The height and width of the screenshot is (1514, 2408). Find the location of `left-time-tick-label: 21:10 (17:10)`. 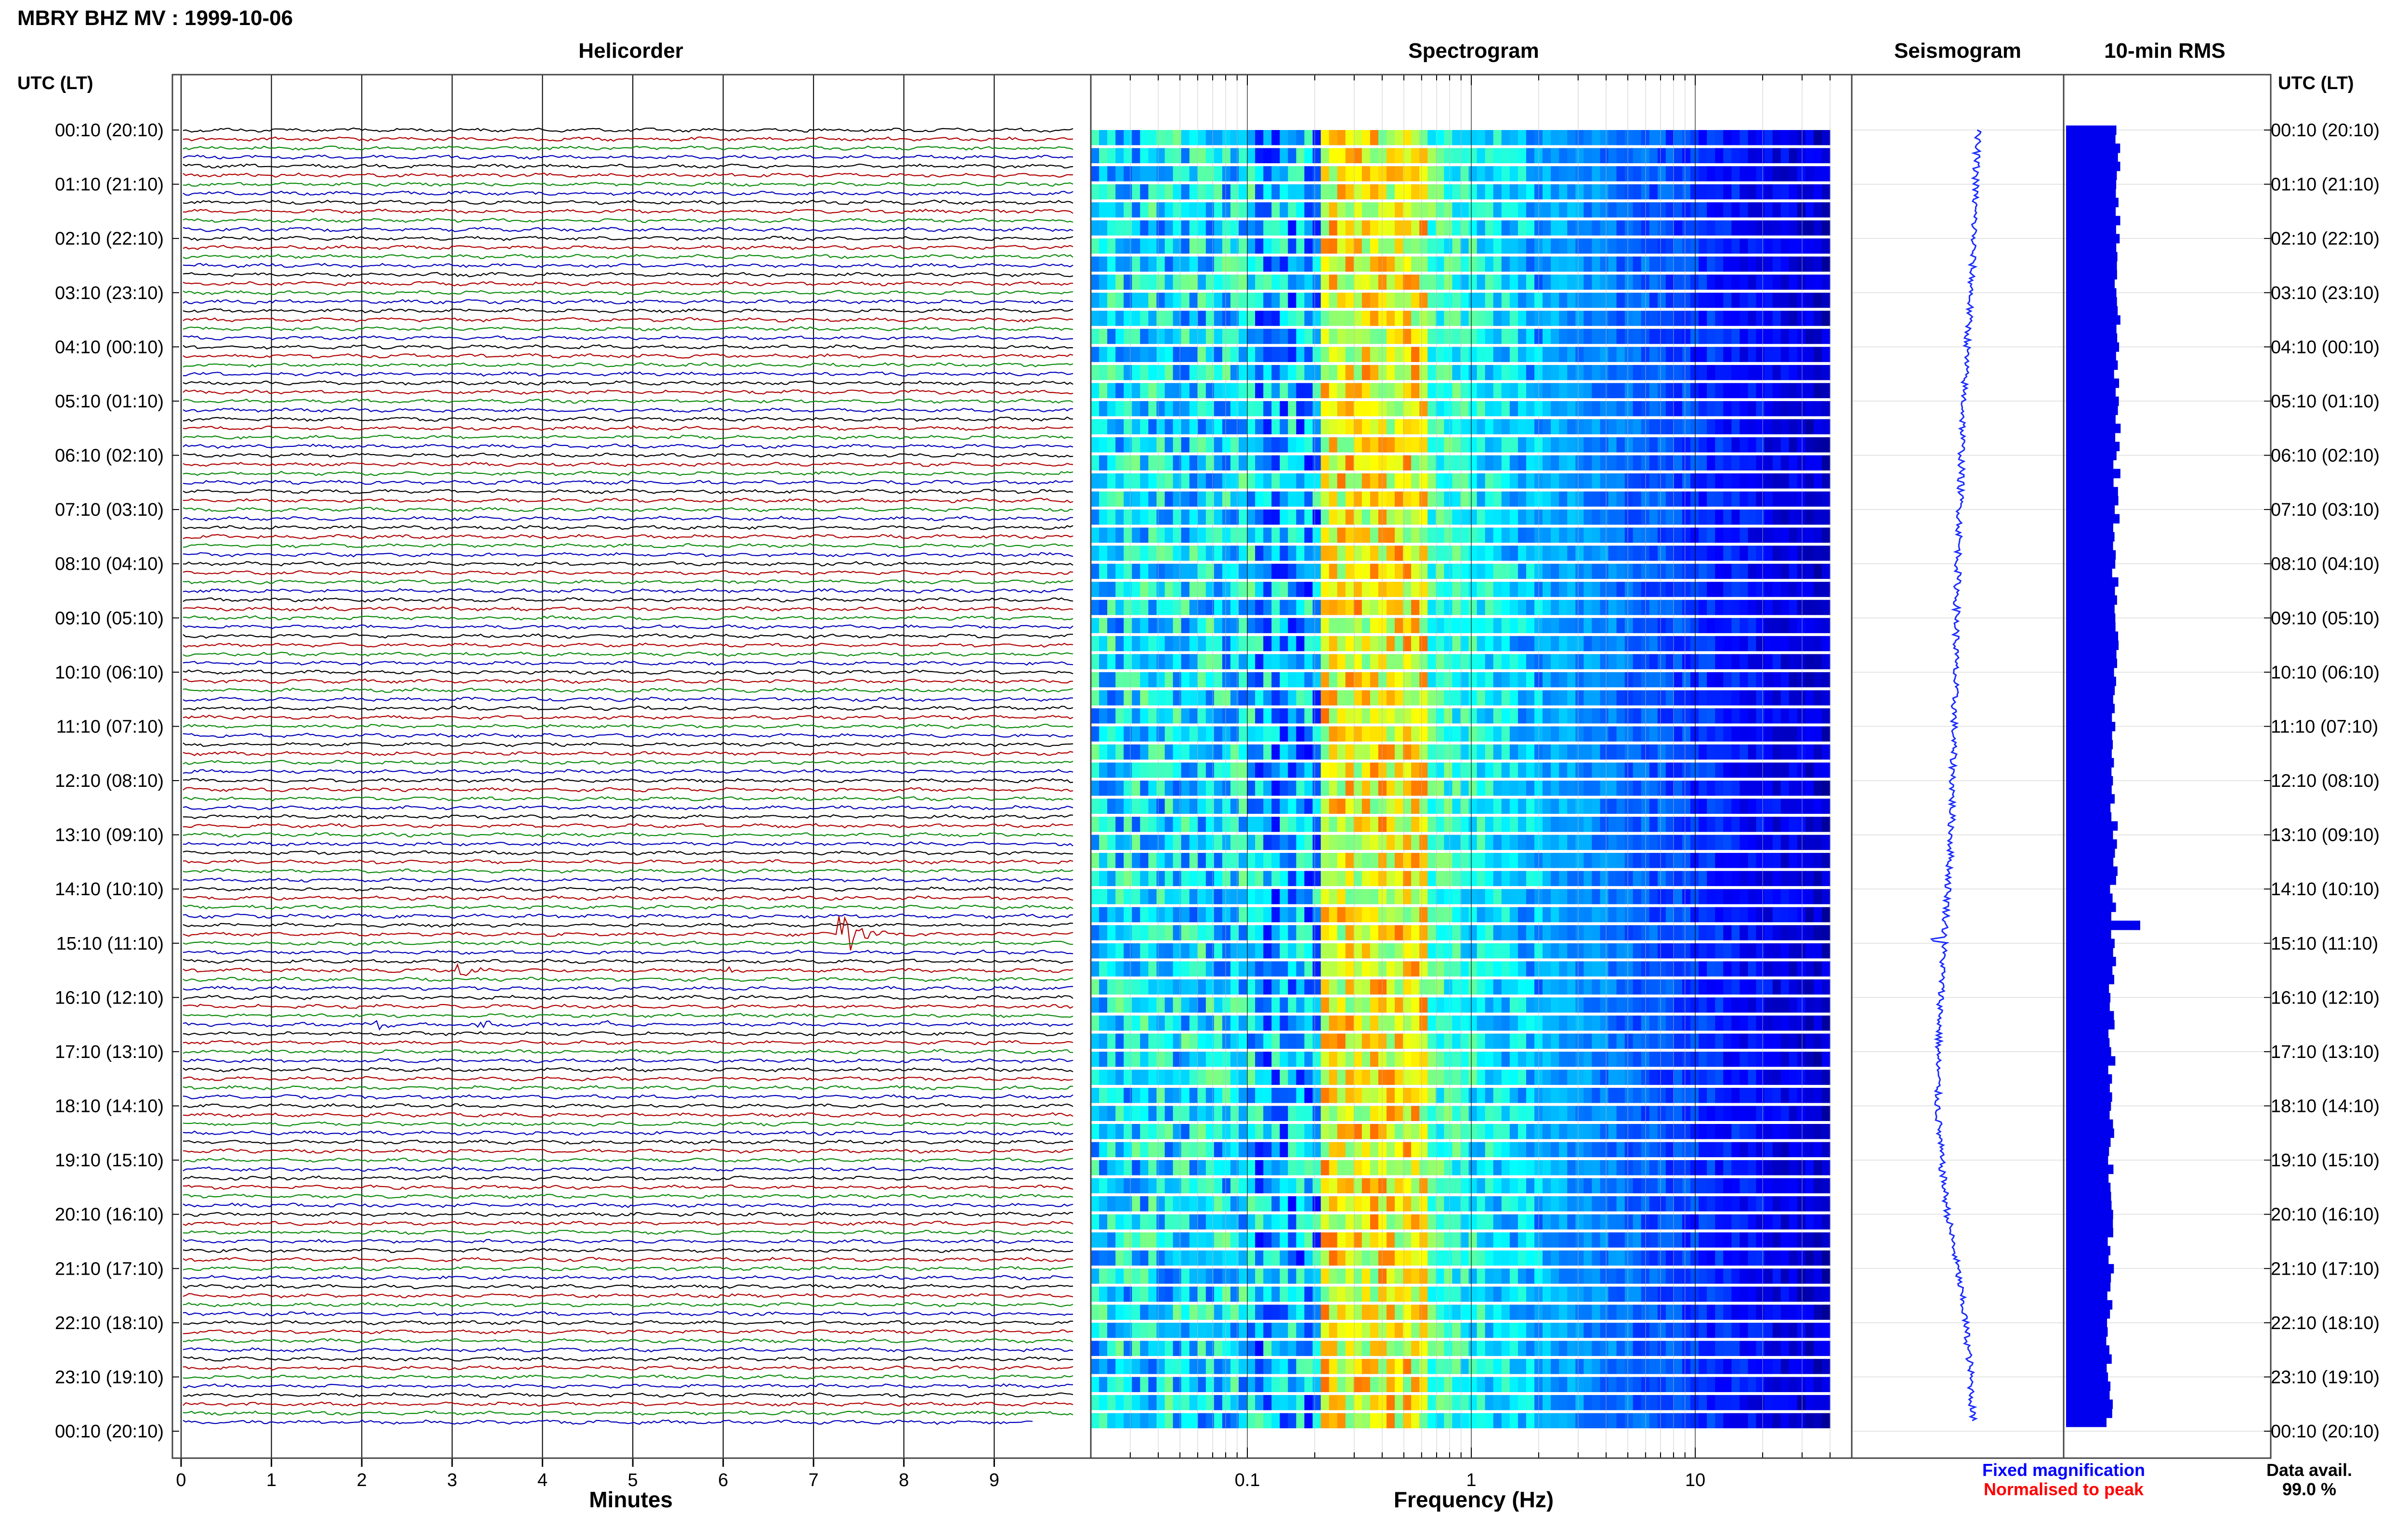

left-time-tick-label: 21:10 (17:10) is located at coordinates (109, 1269).